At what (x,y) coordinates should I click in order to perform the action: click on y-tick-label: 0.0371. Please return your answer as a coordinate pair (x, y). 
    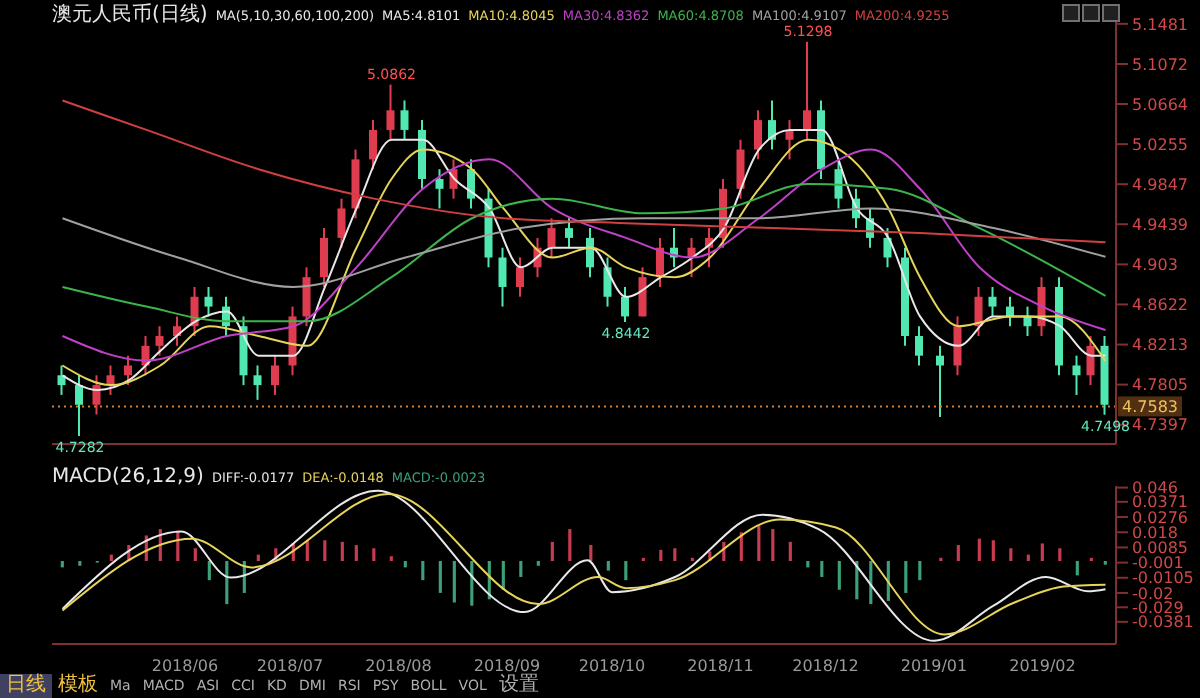
    Looking at the image, I should click on (1160, 502).